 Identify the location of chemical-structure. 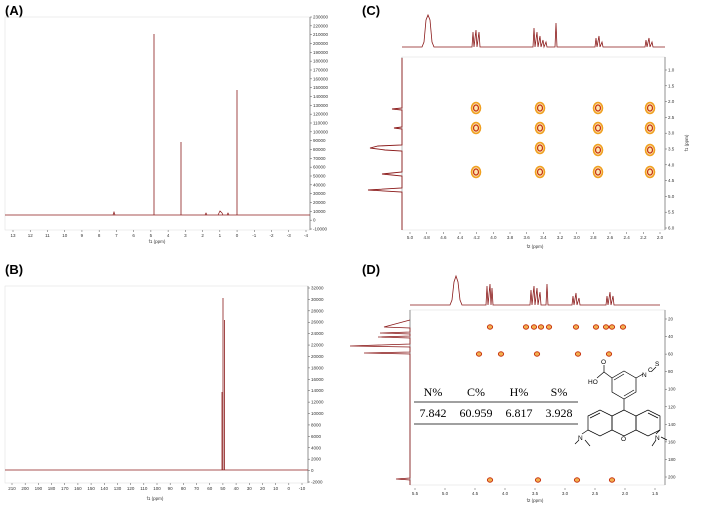
(621, 407).